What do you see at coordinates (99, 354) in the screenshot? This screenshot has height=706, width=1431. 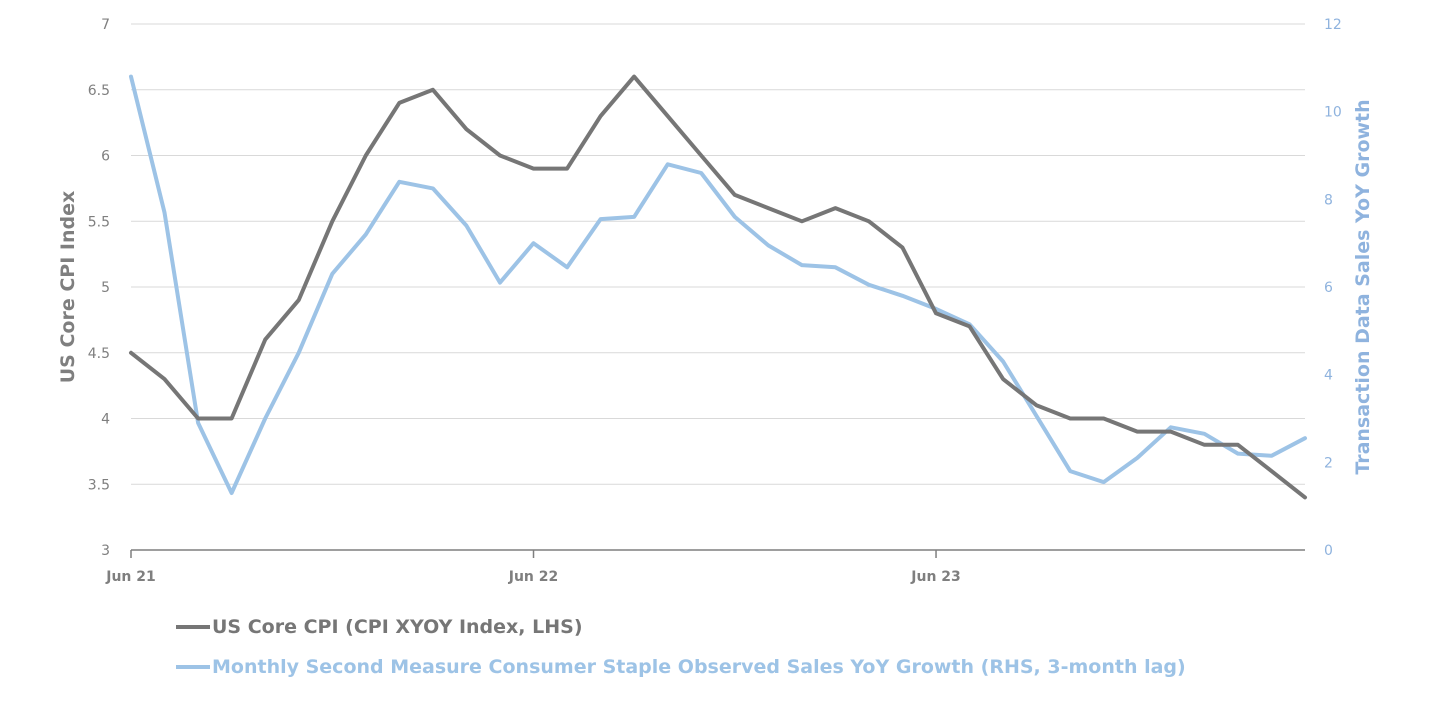 I see `left-tick-label: 4.5` at bounding box center [99, 354].